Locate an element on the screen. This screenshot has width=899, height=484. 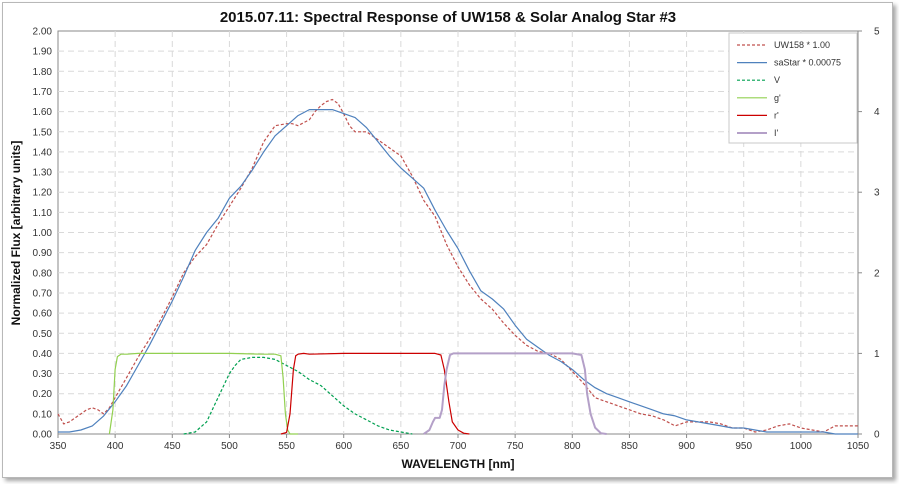
legend-label: UW158 * 1.00 is located at coordinates (802, 45).